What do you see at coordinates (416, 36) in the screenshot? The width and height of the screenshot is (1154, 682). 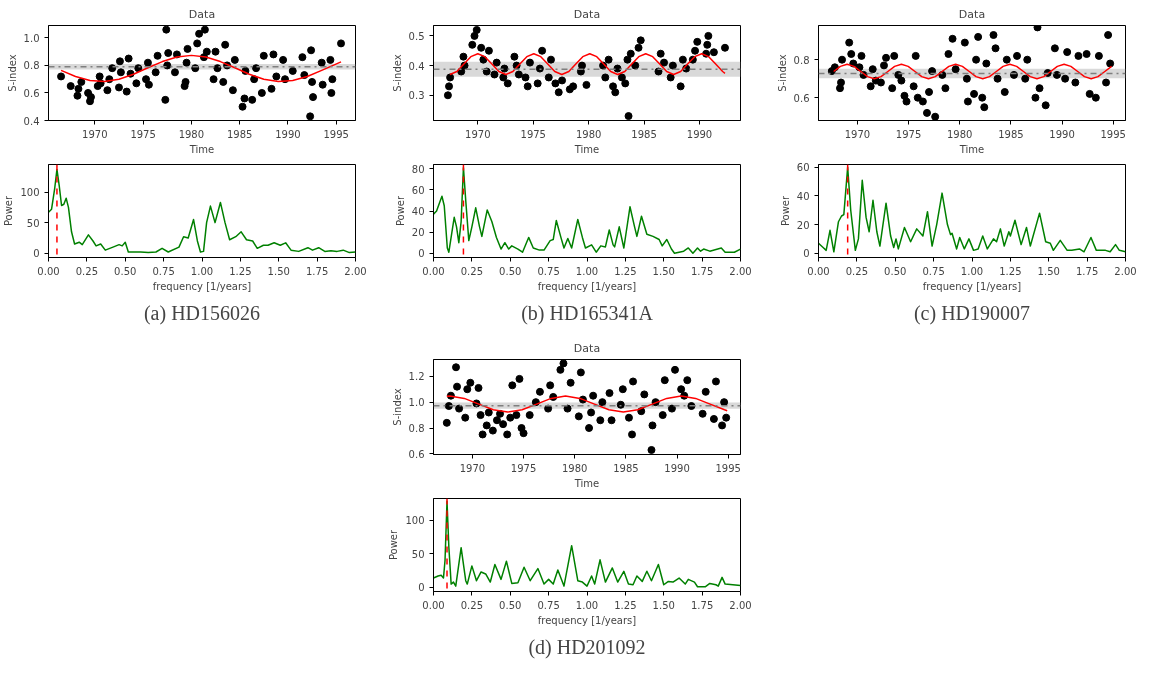 I see `y-tick-label: 0.5` at bounding box center [416, 36].